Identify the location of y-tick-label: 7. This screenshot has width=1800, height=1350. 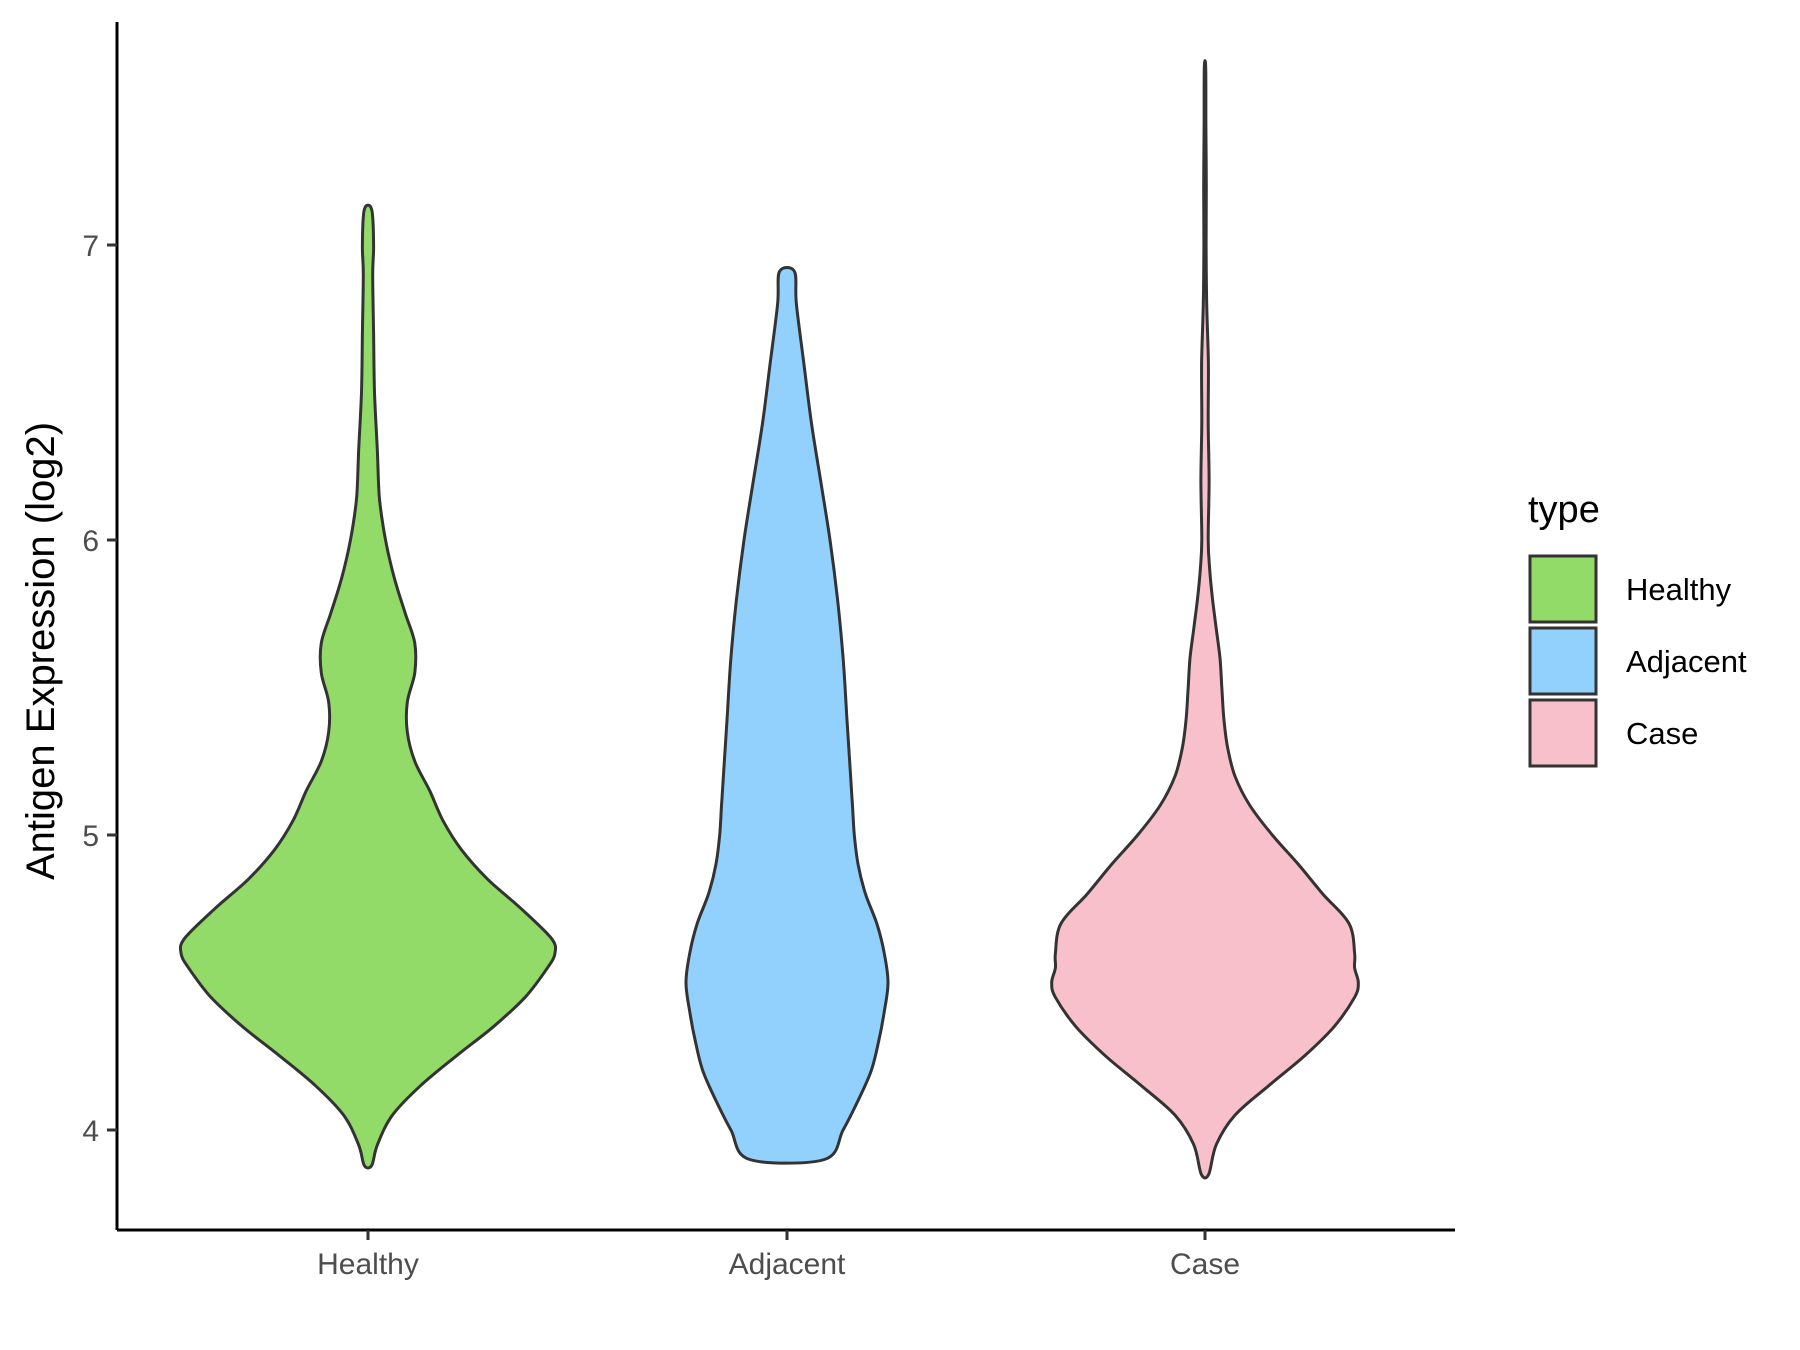
(90, 246).